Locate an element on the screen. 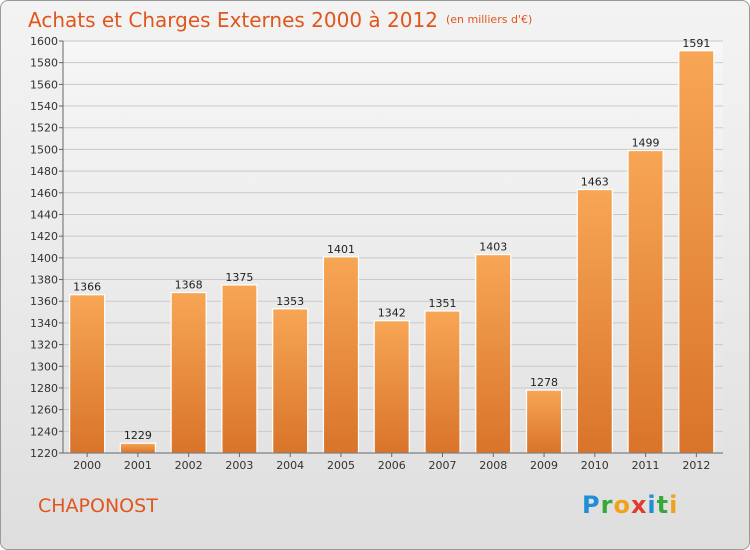  bar-2009 is located at coordinates (544, 421).